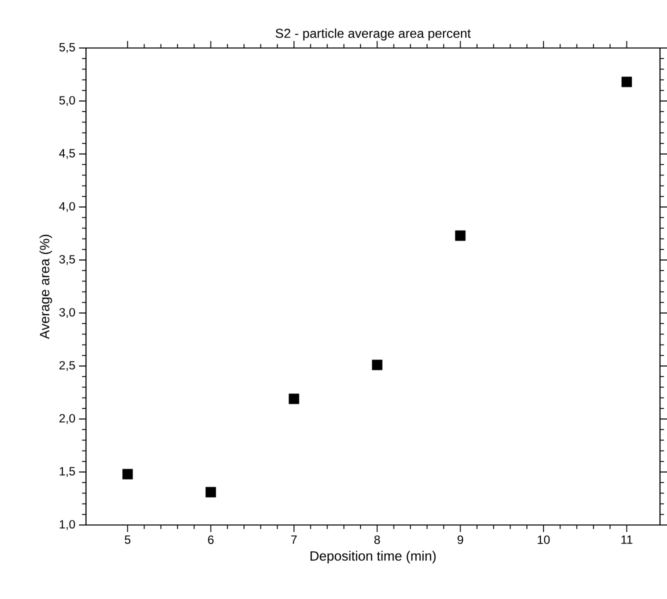 The width and height of the screenshot is (667, 599). Describe the element at coordinates (626, 540) in the screenshot. I see `x-tick-label: 11` at that location.